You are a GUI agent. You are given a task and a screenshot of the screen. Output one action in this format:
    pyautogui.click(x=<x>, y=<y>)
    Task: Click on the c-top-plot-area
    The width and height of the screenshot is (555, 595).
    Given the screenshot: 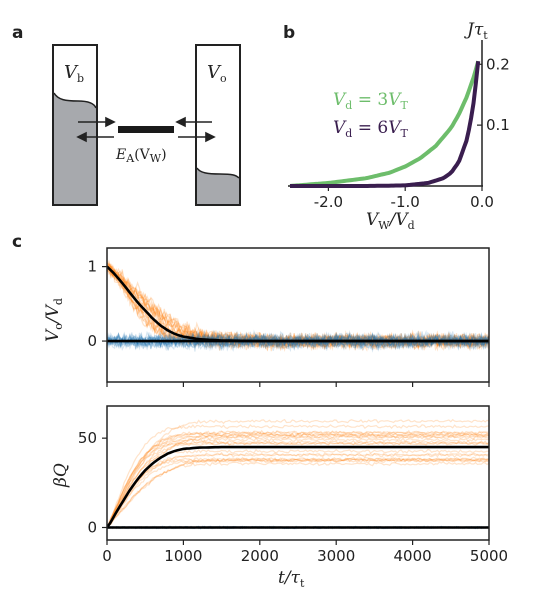 What is the action you would take?
    pyautogui.click(x=298, y=306)
    